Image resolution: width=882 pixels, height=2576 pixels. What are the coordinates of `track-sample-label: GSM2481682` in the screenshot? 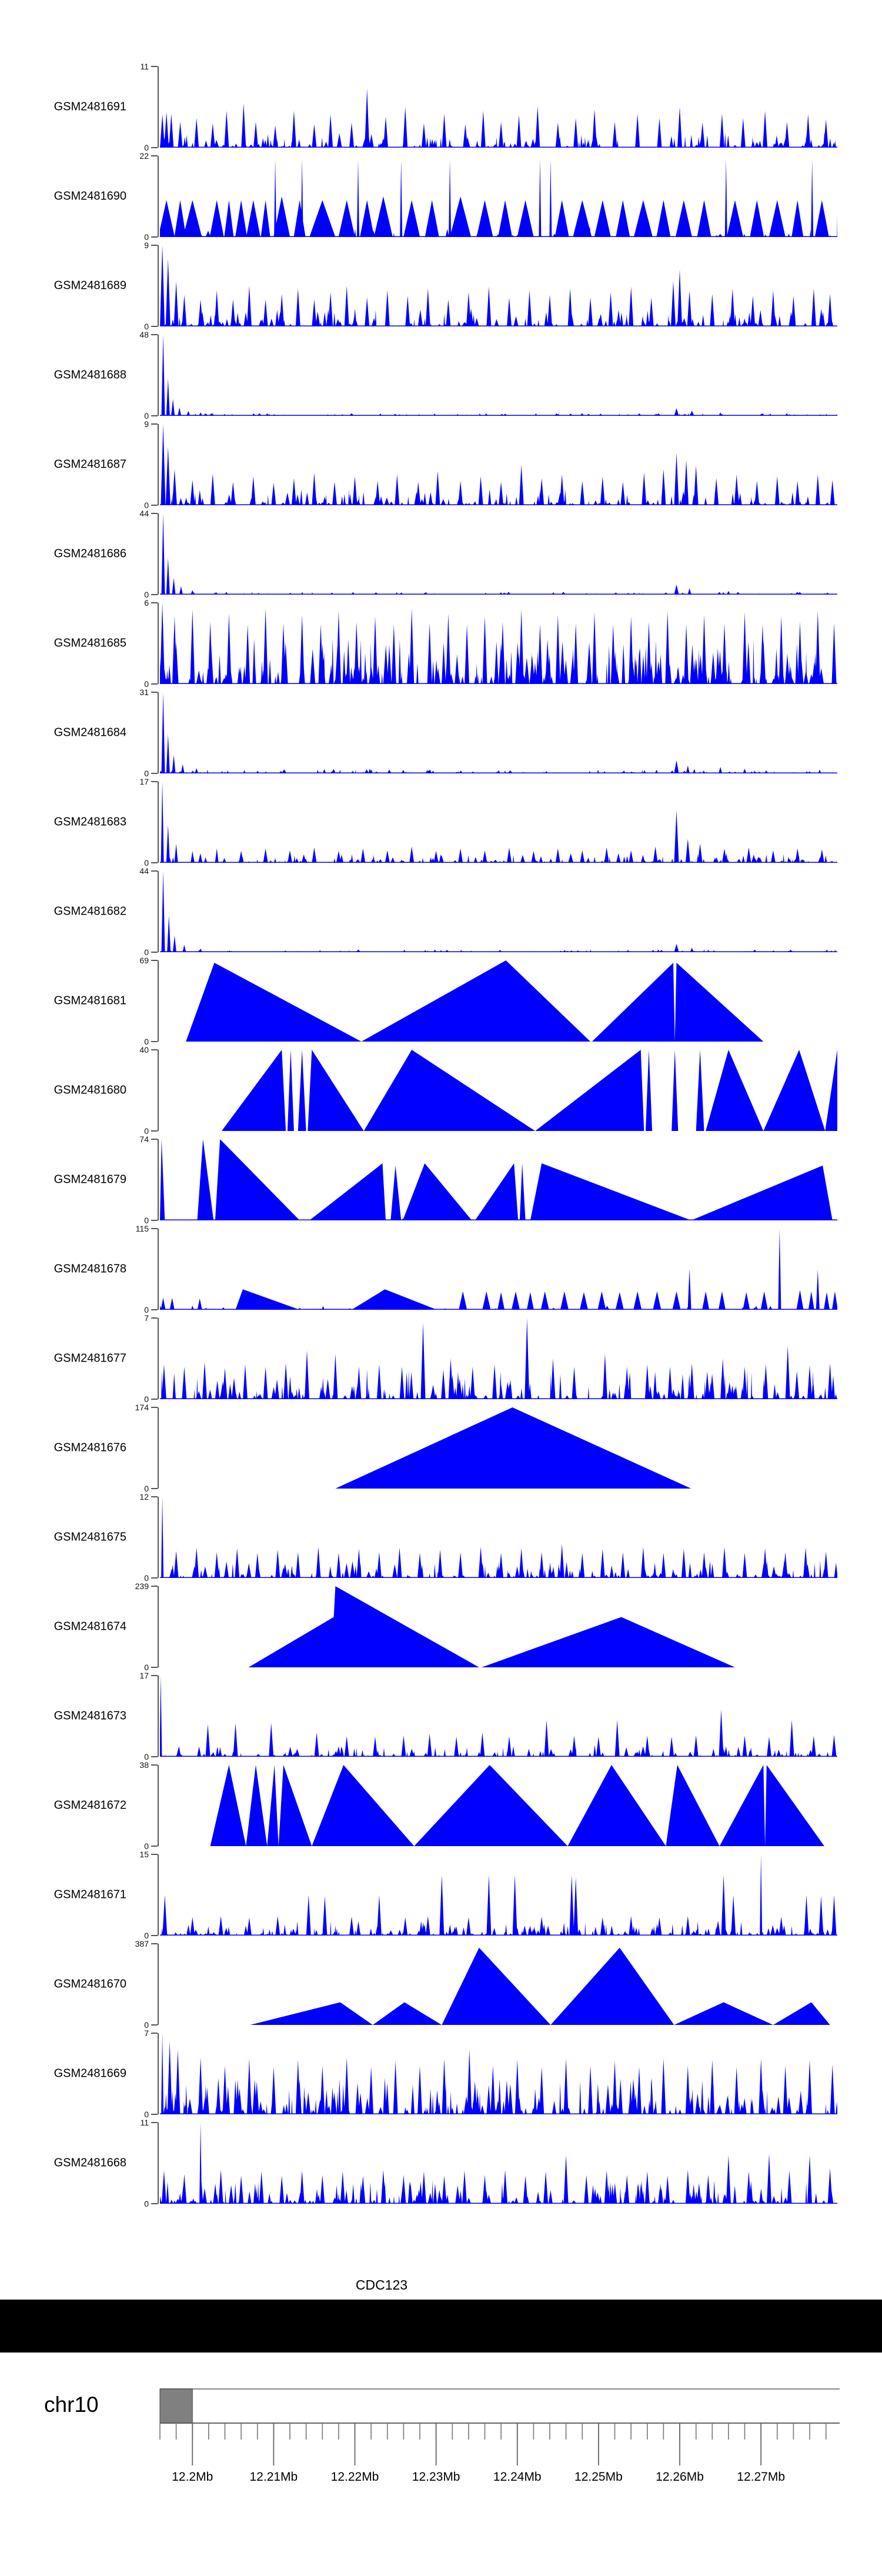 It's located at (90, 911).